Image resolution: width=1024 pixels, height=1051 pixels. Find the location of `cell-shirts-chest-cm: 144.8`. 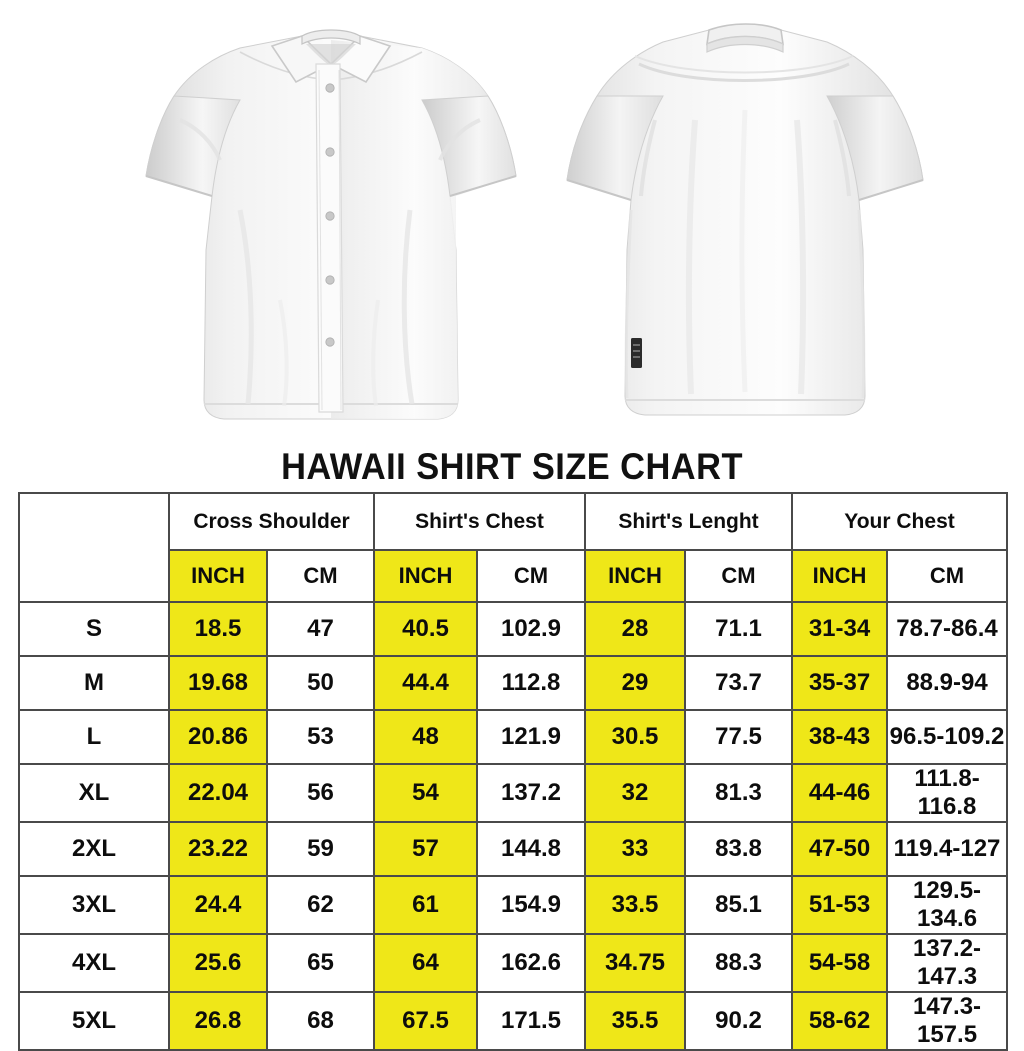

cell-shirts-chest-cm: 144.8 is located at coordinates (531, 849).